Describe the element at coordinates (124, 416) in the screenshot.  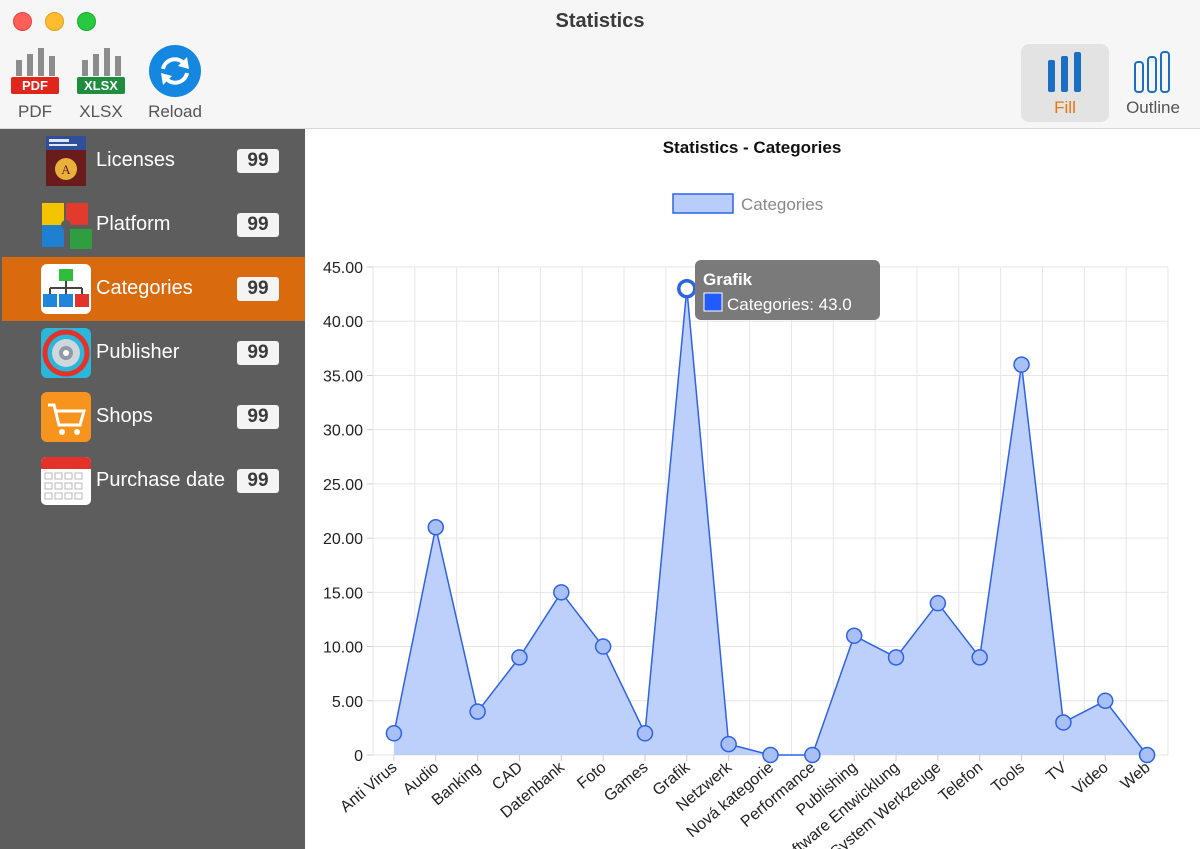
I see `sidebar-item-label: Shops` at that location.